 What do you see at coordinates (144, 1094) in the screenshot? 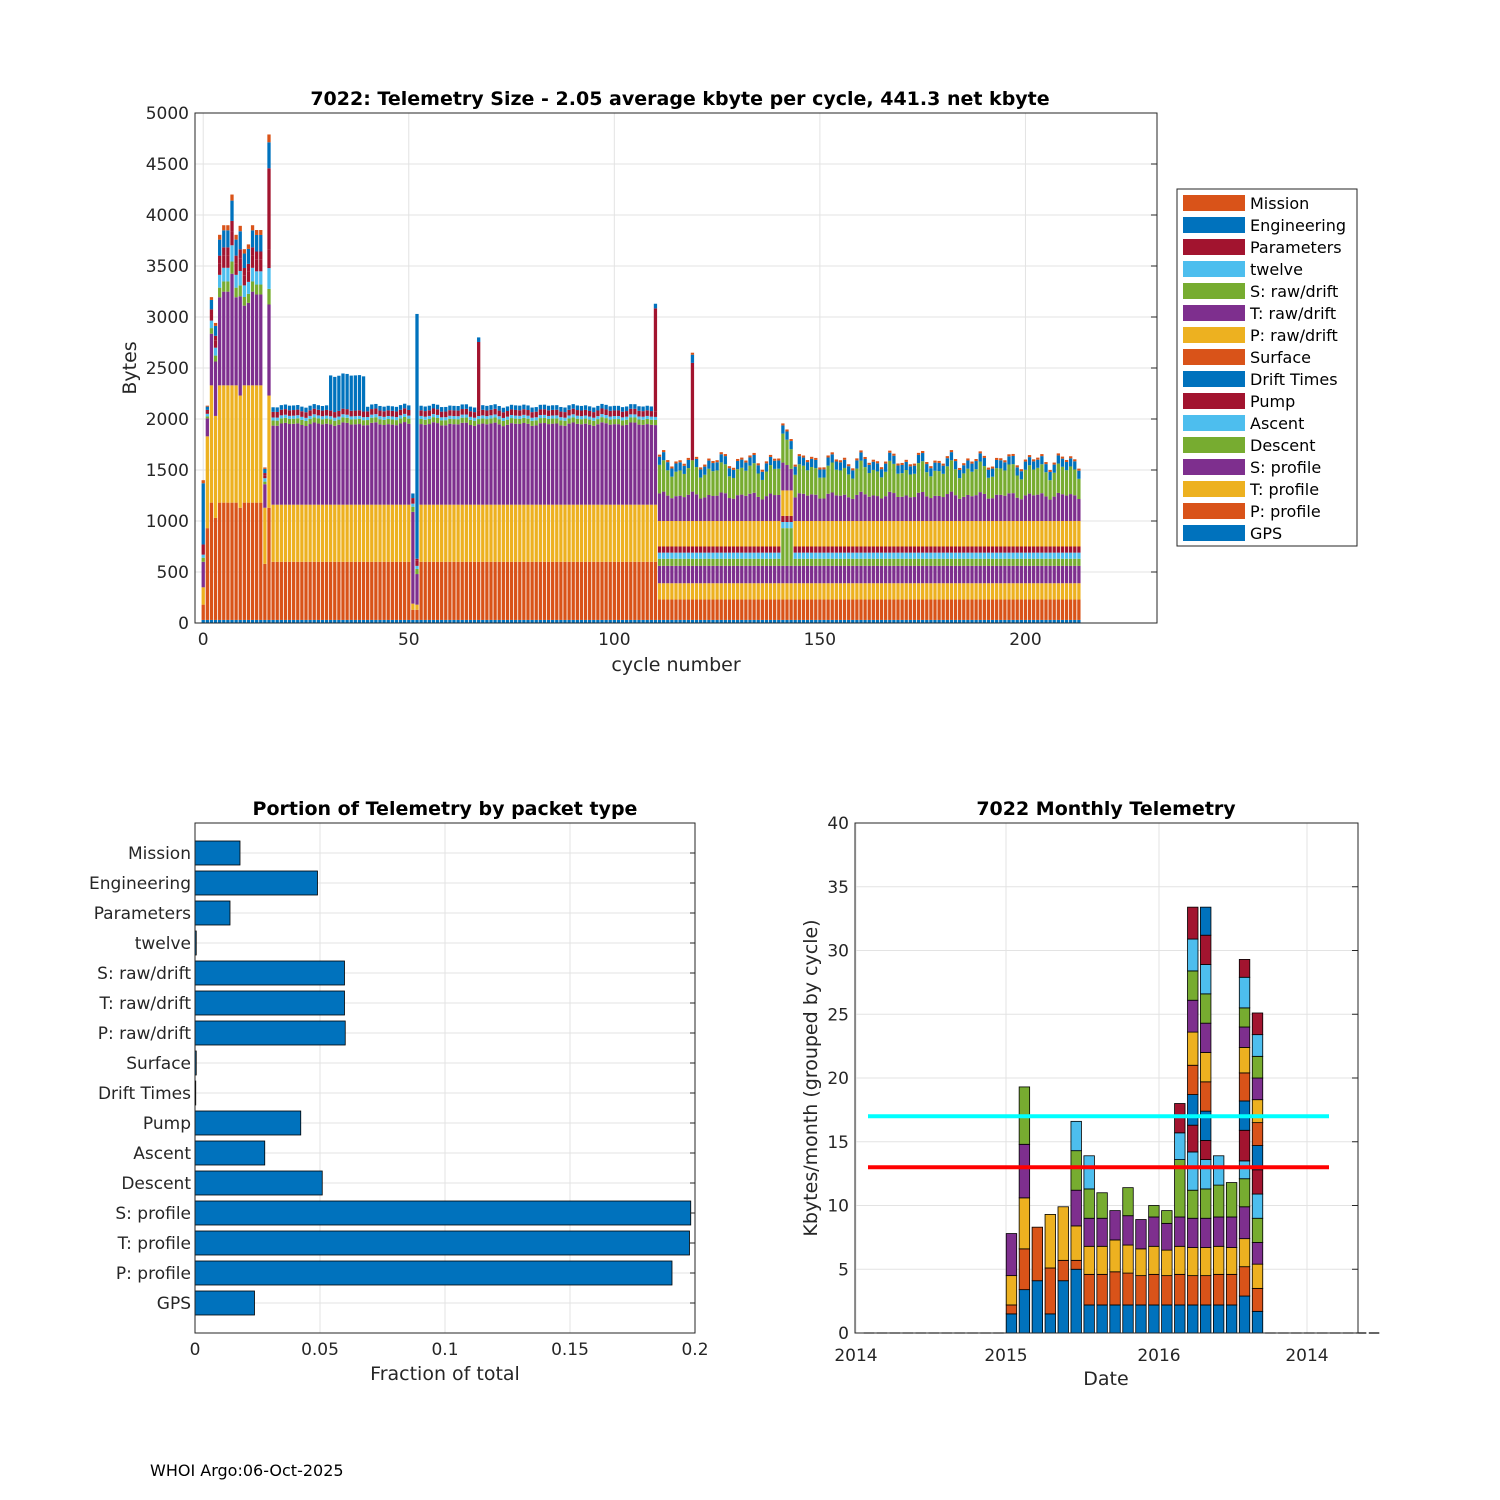
I see `hbar-category-label: Drift Times` at bounding box center [144, 1094].